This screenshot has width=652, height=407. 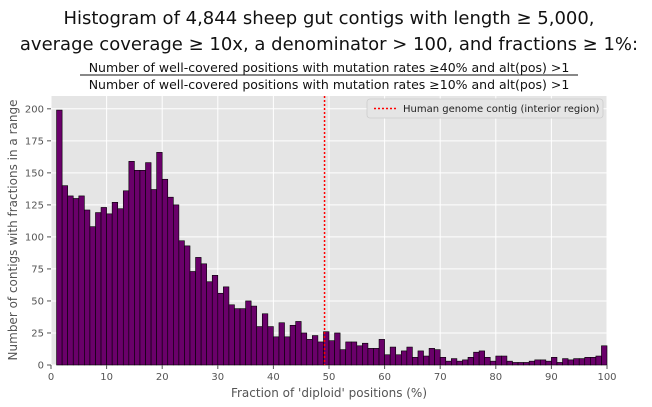 I want to click on legend: Human genome contig (interior region), so click(x=485, y=108).